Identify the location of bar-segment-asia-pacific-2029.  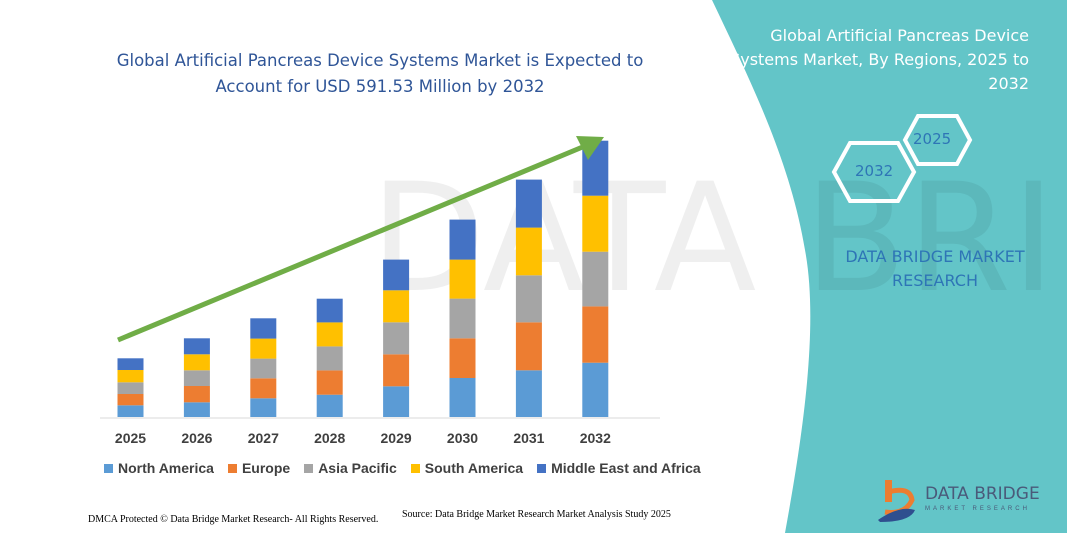
(396, 338).